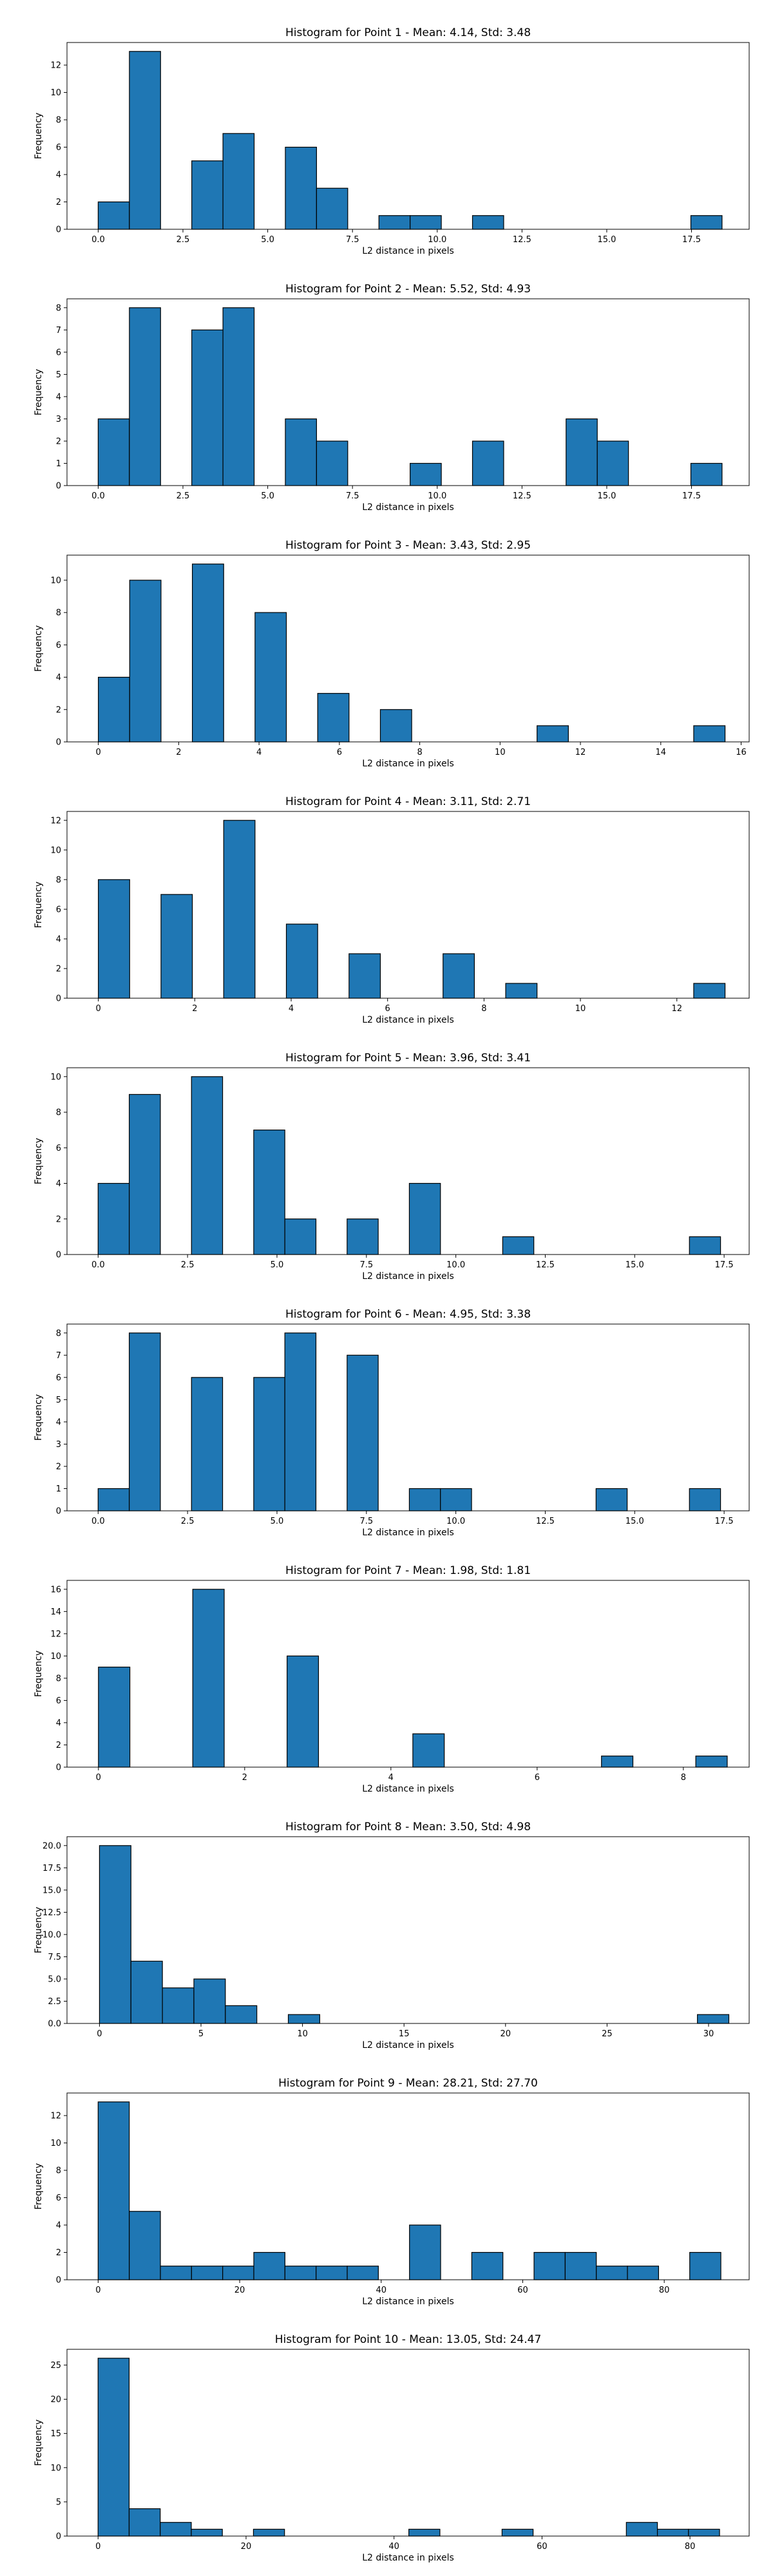 The height and width of the screenshot is (2576, 773). What do you see at coordinates (97, 2547) in the screenshot?
I see `x-tick-label: 0` at bounding box center [97, 2547].